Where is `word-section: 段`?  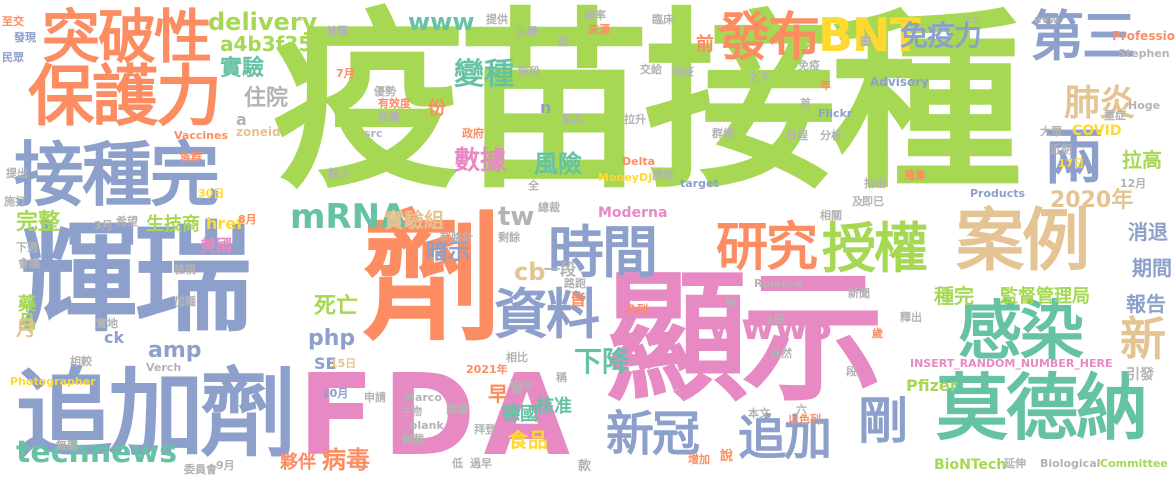 word-section: 段 is located at coordinates (851, 371).